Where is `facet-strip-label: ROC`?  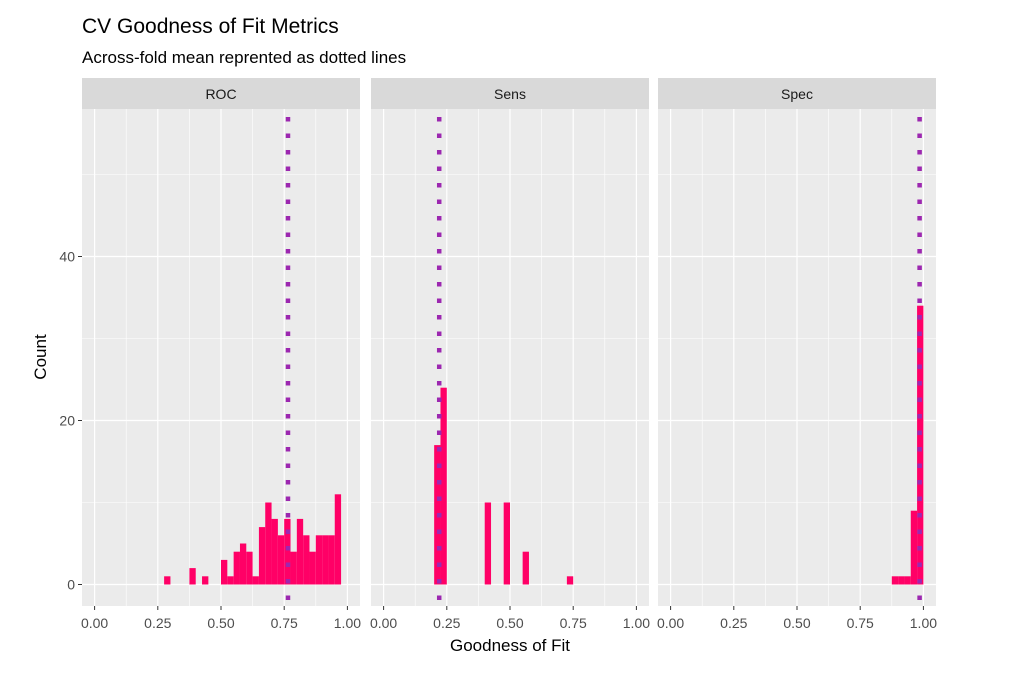
facet-strip-label: ROC is located at coordinates (220, 94).